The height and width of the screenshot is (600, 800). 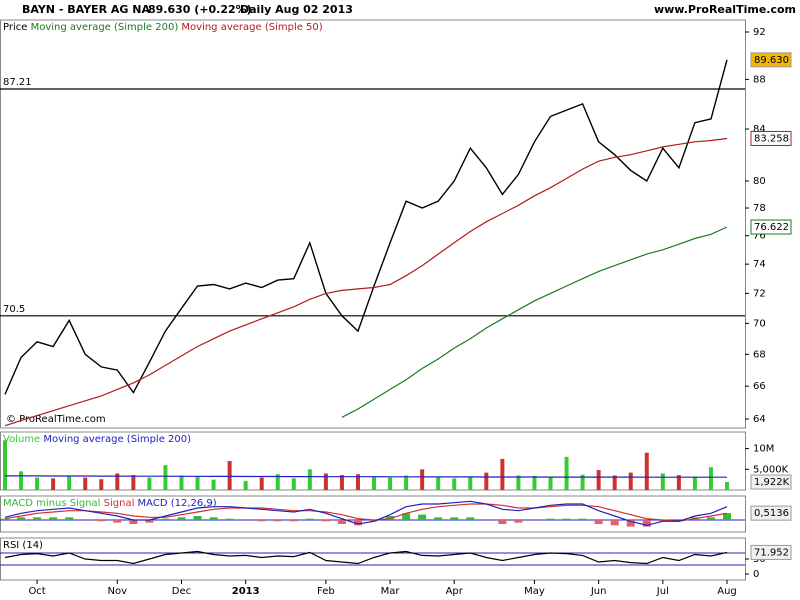 I want to click on y-tick-label: 78, so click(x=759, y=208).